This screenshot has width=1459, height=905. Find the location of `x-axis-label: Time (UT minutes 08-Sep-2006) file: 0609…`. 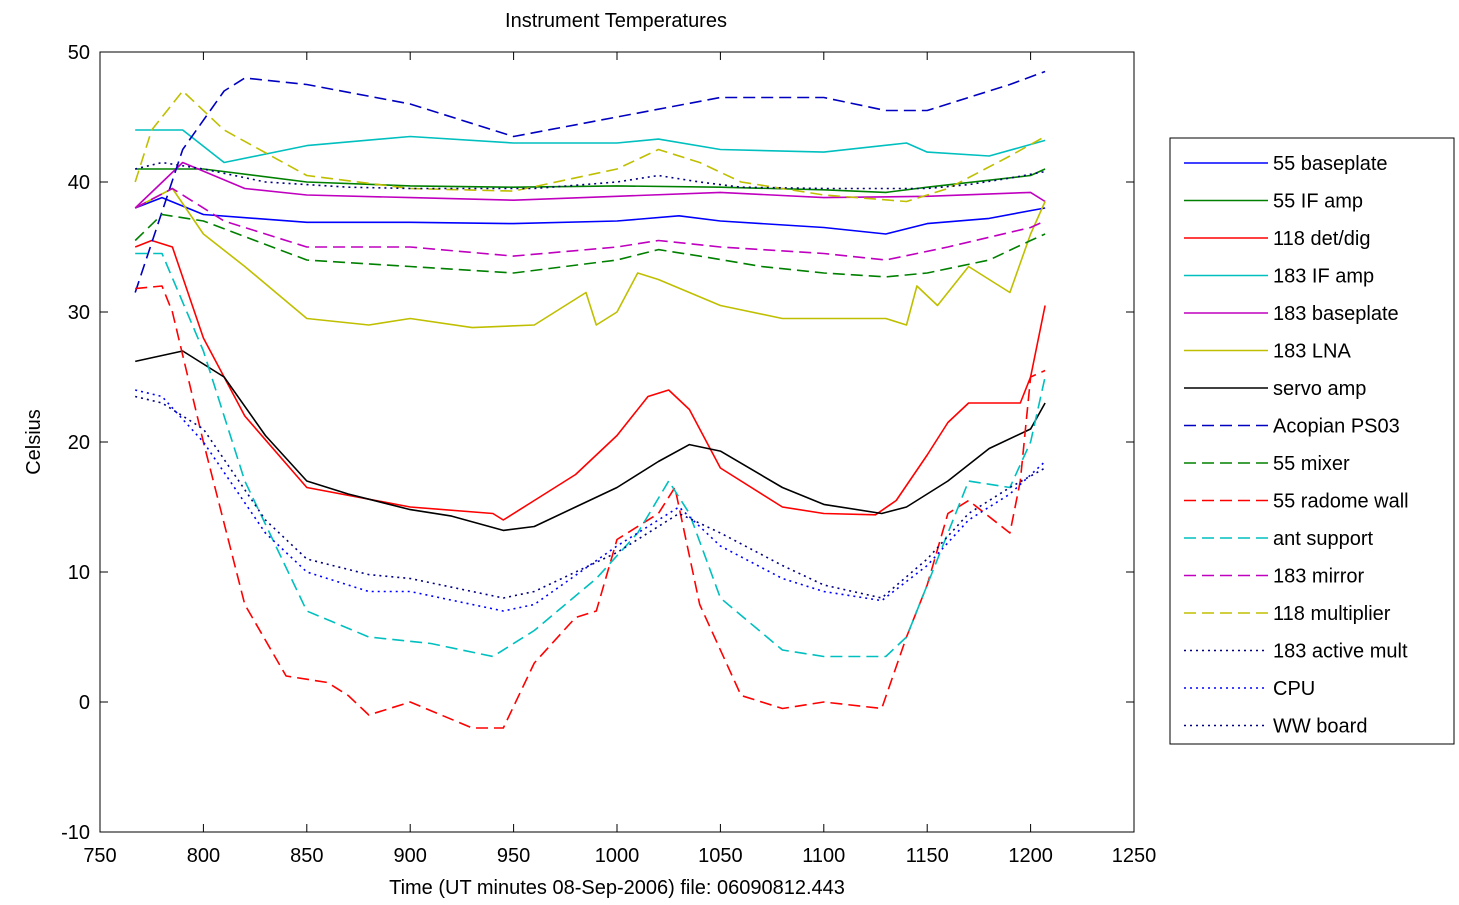

x-axis-label: Time (UT minutes 08-Sep-2006) file: 0609… is located at coordinates (617, 888).